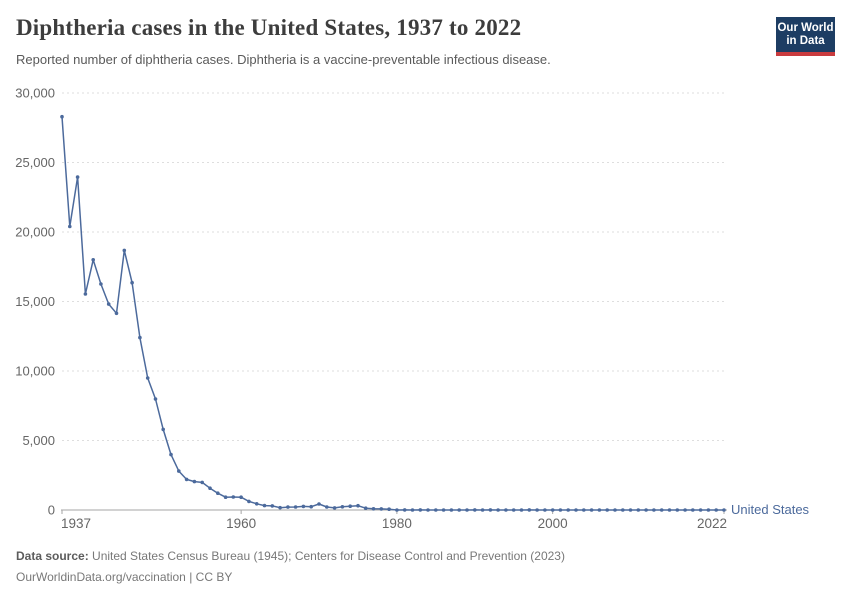 The height and width of the screenshot is (600, 850). What do you see at coordinates (805, 28) in the screenshot?
I see `owid-logo-line1: Our World` at bounding box center [805, 28].